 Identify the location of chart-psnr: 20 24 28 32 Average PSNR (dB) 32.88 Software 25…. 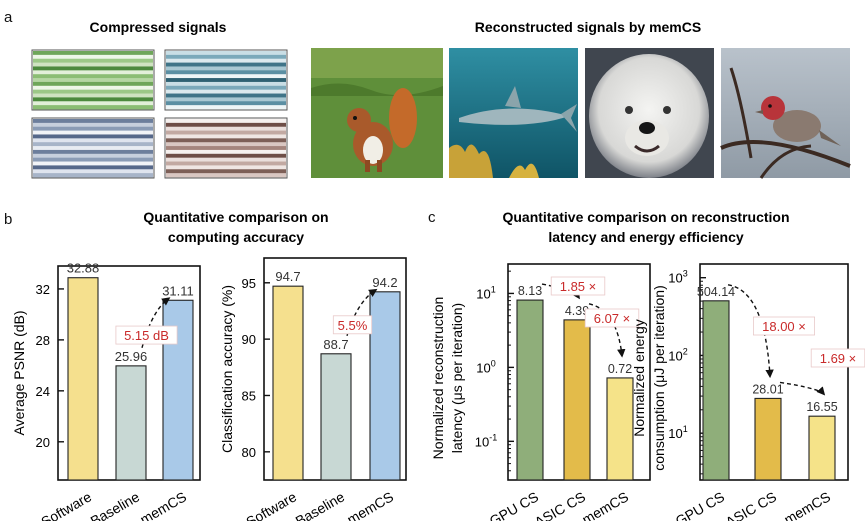
(106, 391).